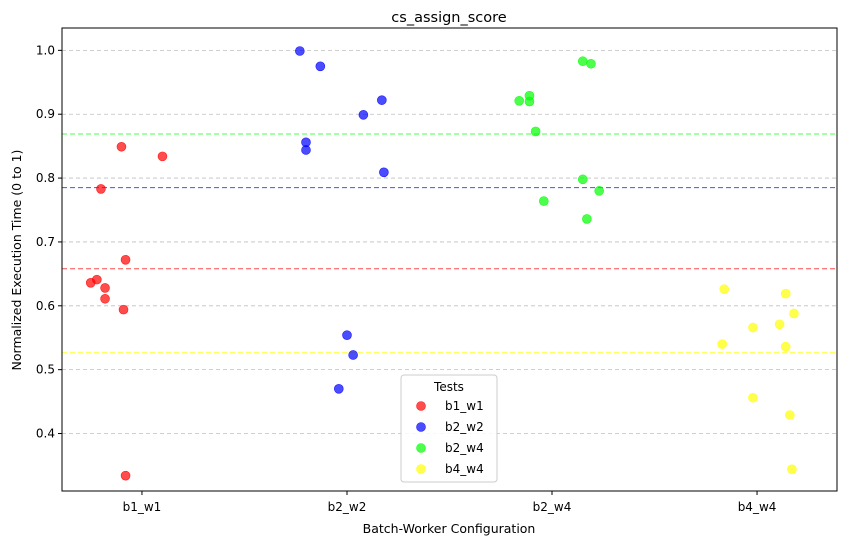 The image size is (846, 545). I want to click on y-tick-label: 0.8, so click(45, 178).